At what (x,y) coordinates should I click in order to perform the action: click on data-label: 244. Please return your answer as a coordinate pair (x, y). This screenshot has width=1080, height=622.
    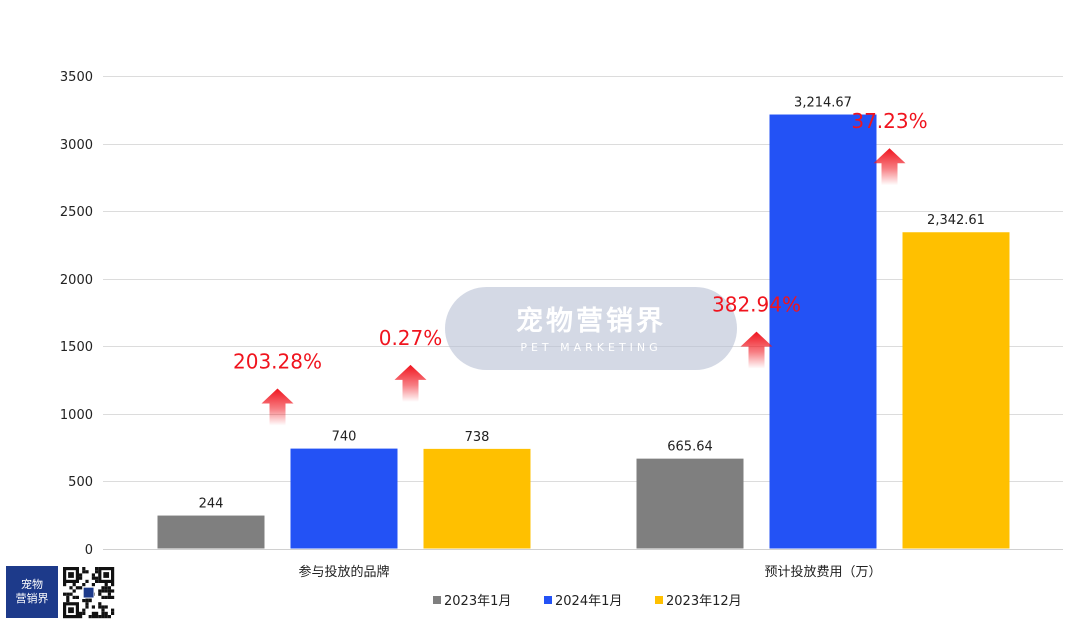
    Looking at the image, I should click on (211, 504).